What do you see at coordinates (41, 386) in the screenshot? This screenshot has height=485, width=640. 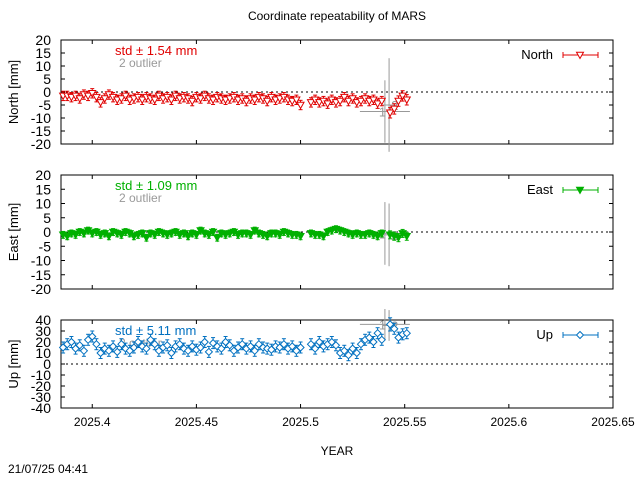 I see `y-tick-label: -20` at bounding box center [41, 386].